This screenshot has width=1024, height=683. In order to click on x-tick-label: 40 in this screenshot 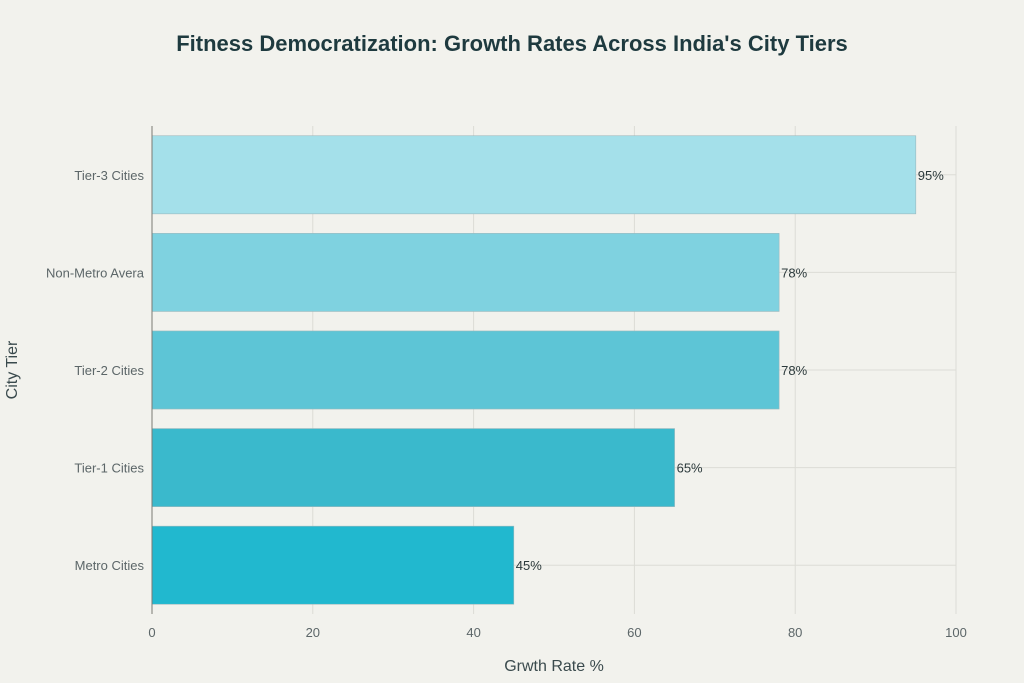, I will do `click(473, 632)`.